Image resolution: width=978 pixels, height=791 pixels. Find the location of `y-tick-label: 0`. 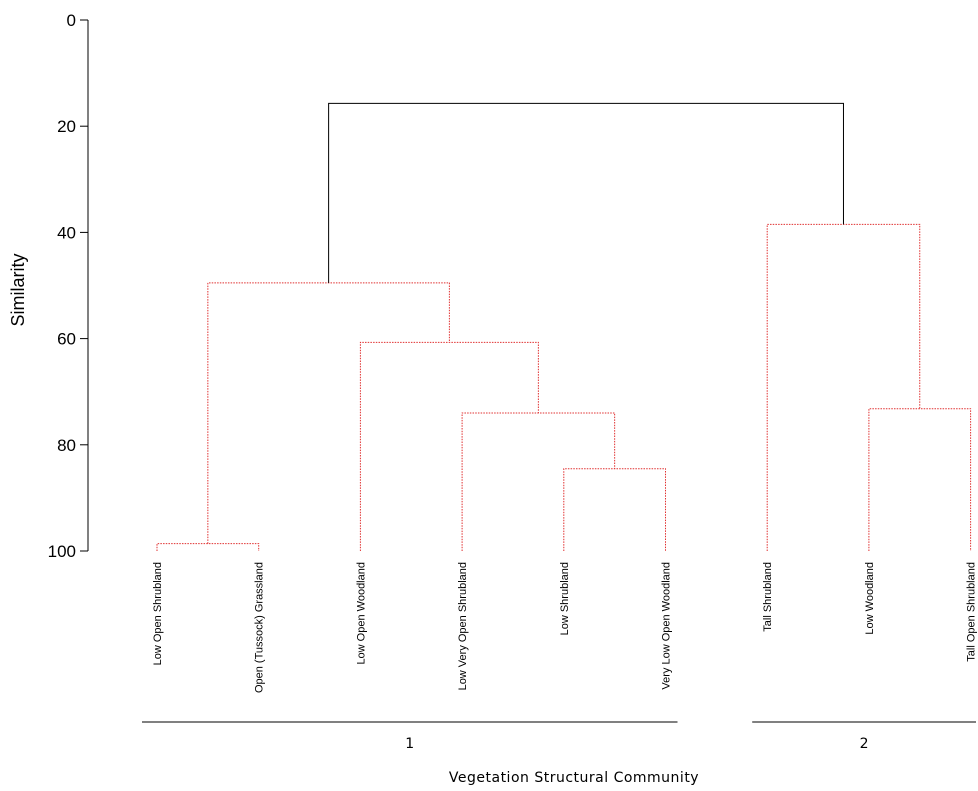

y-tick-label: 0 is located at coordinates (71, 20).